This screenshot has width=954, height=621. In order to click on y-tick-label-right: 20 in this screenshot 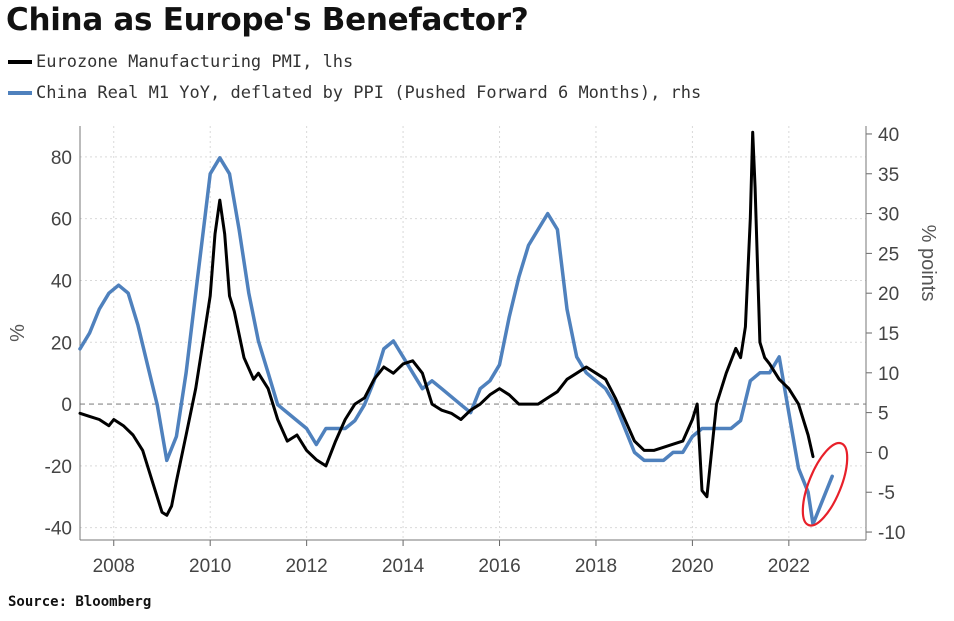, I will do `click(888, 294)`.